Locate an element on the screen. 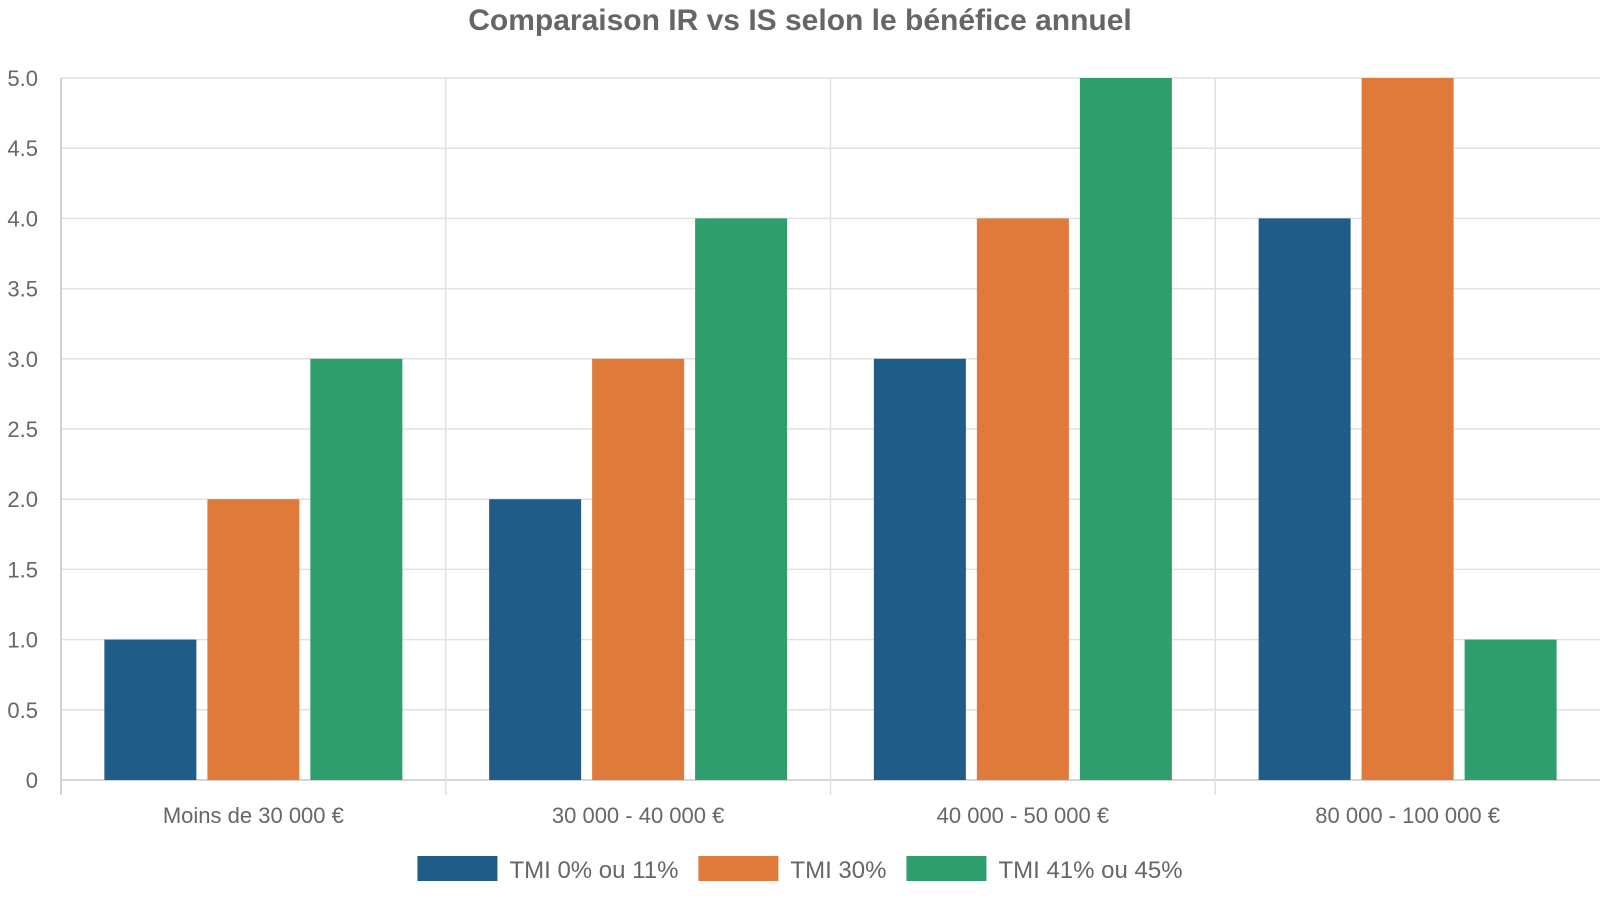 This screenshot has height=900, width=1600. legend-label: TMI 0% ou 11% is located at coordinates (593, 870).